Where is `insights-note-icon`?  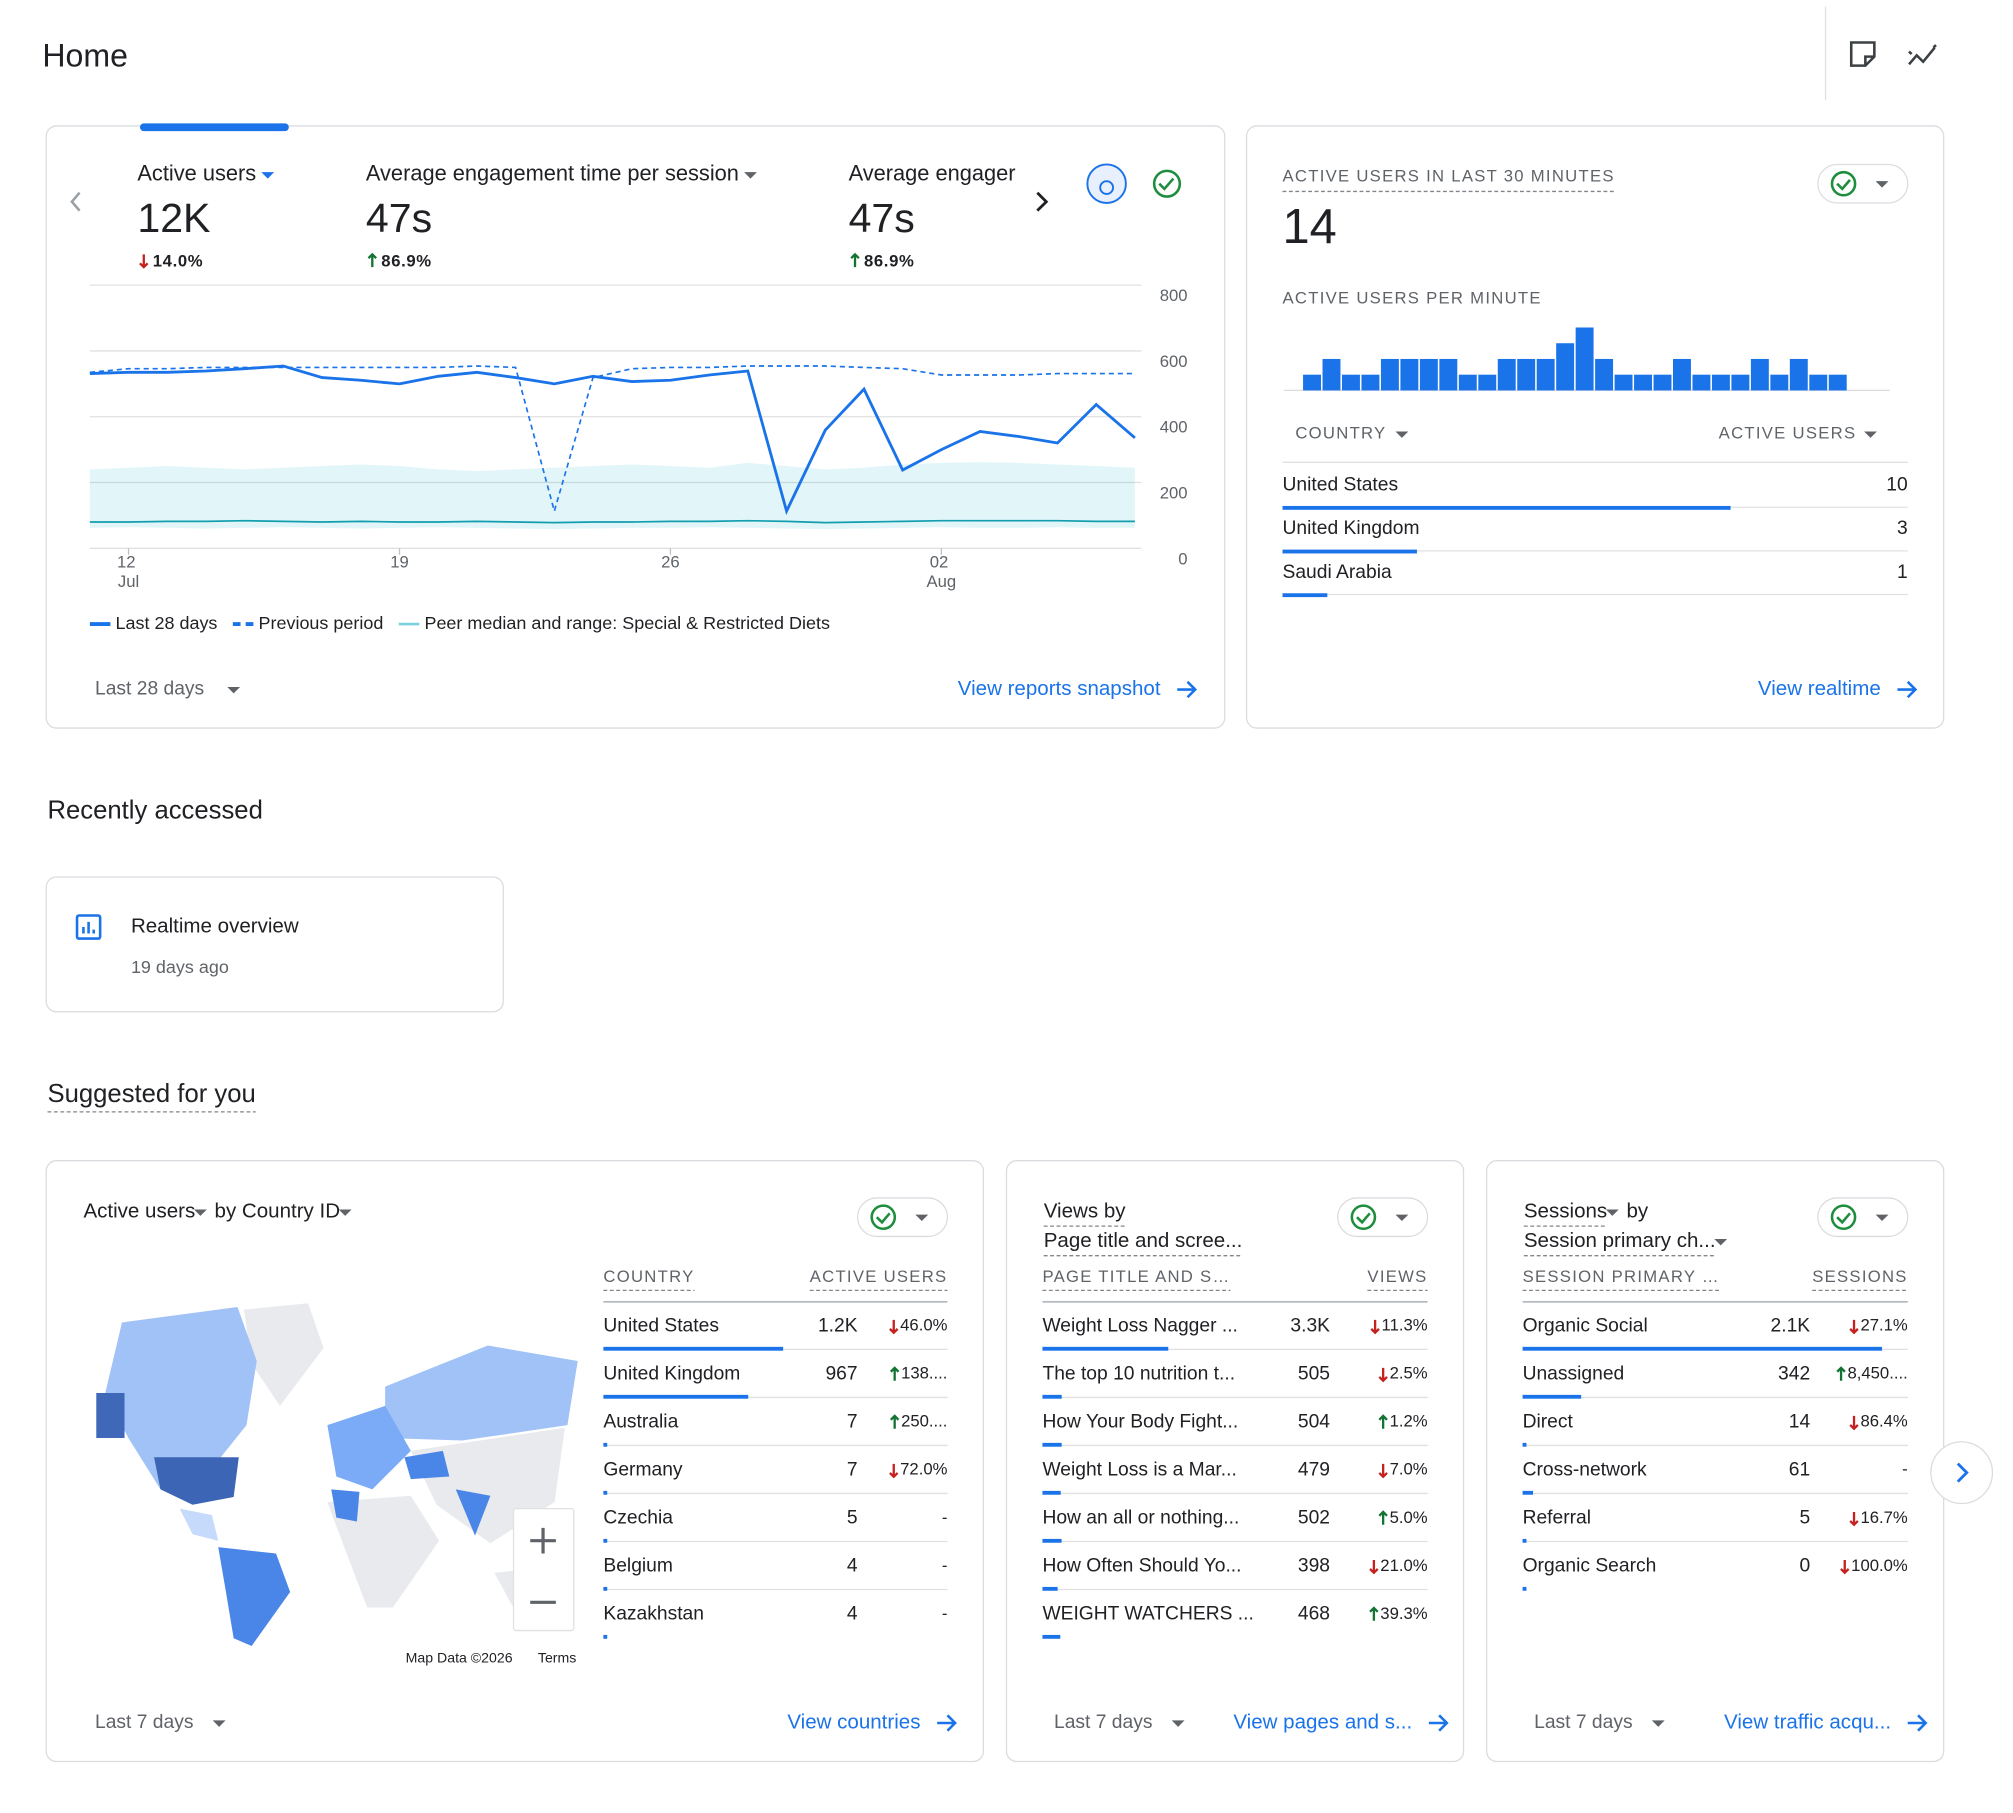 insights-note-icon is located at coordinates (1862, 54).